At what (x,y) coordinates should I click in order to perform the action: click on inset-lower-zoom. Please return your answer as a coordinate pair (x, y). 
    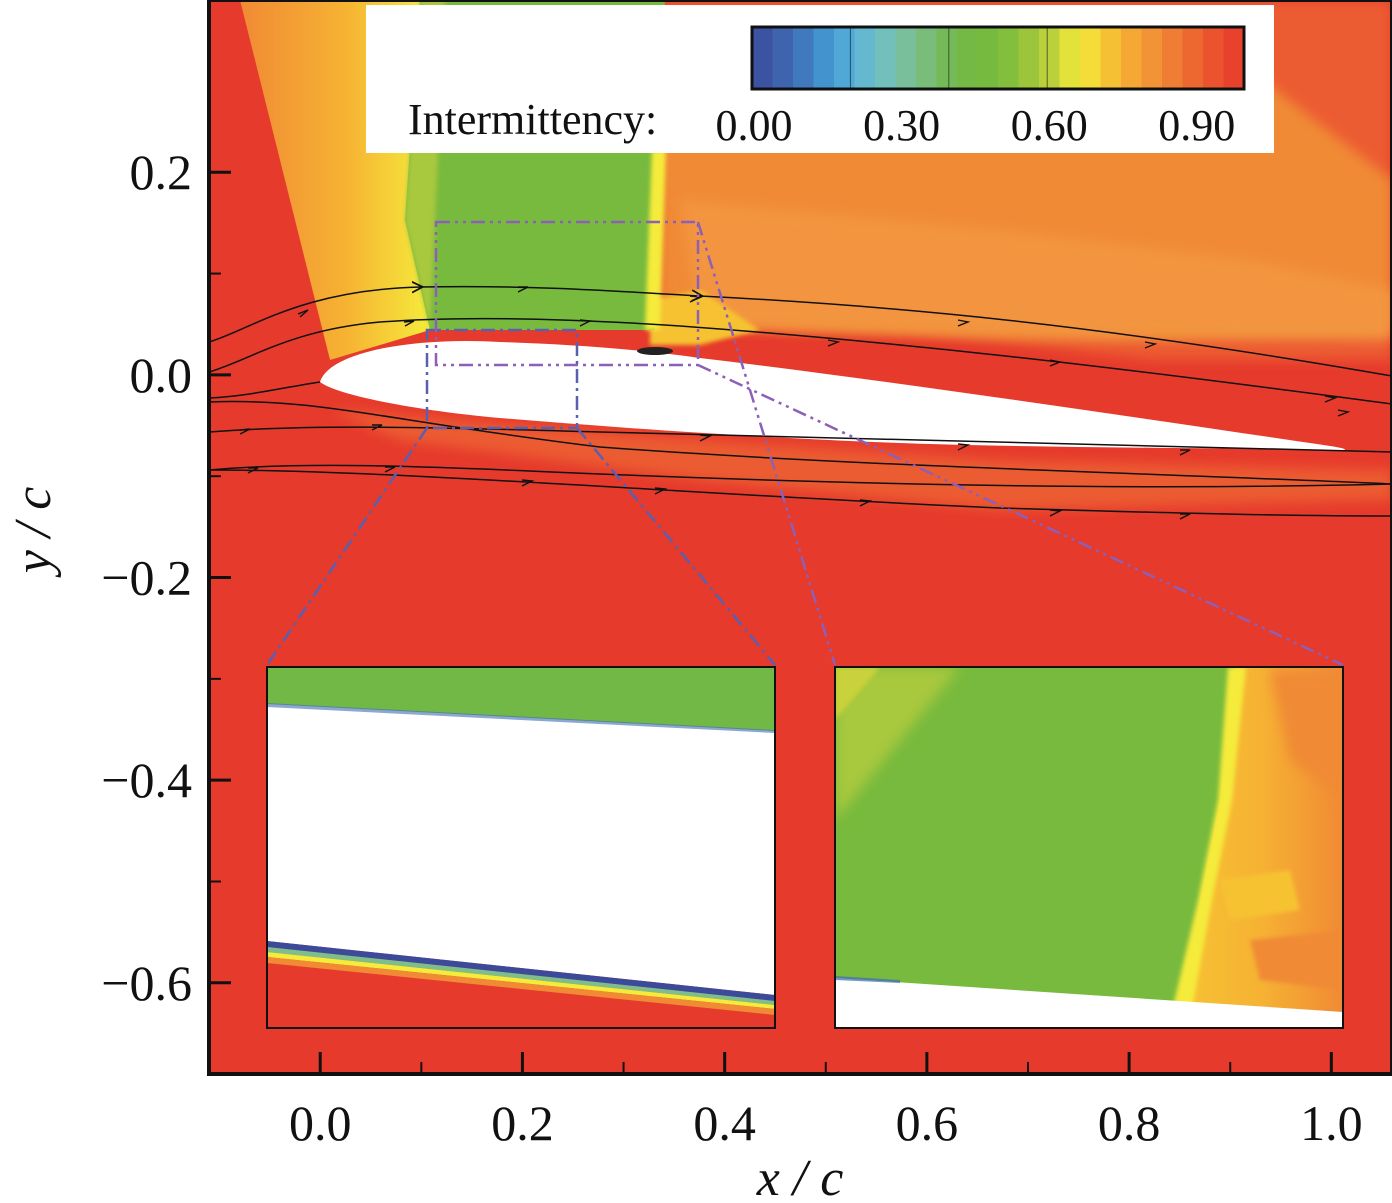
    Looking at the image, I should click on (521, 847).